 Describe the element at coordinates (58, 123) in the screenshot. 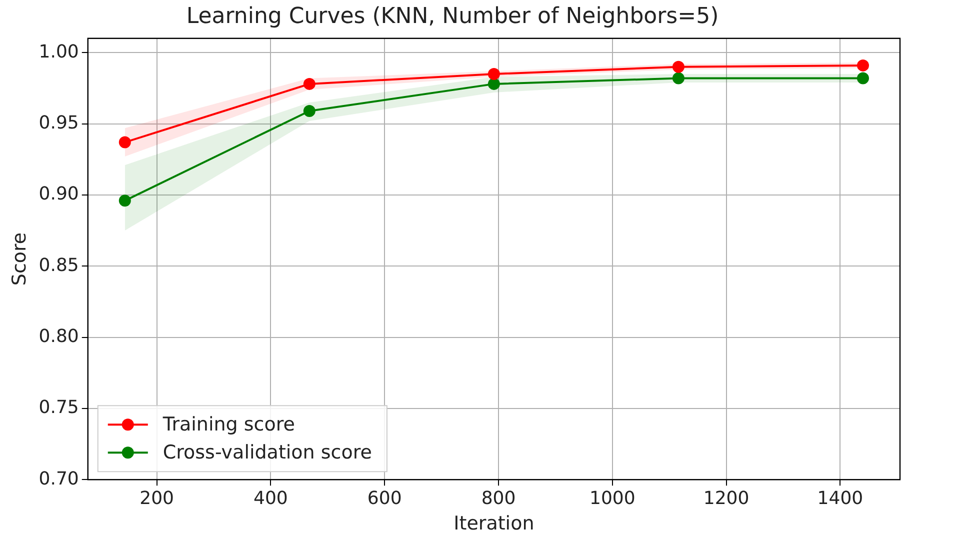

I see `y-tick-label: 0.95` at that location.